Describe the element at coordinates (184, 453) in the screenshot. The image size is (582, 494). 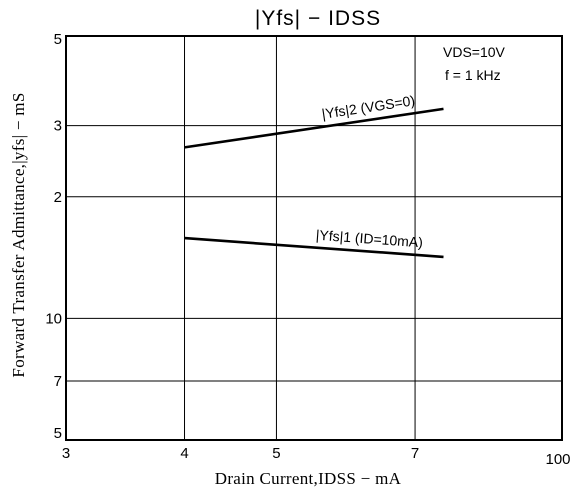
I see `x-tick-label: 4` at that location.